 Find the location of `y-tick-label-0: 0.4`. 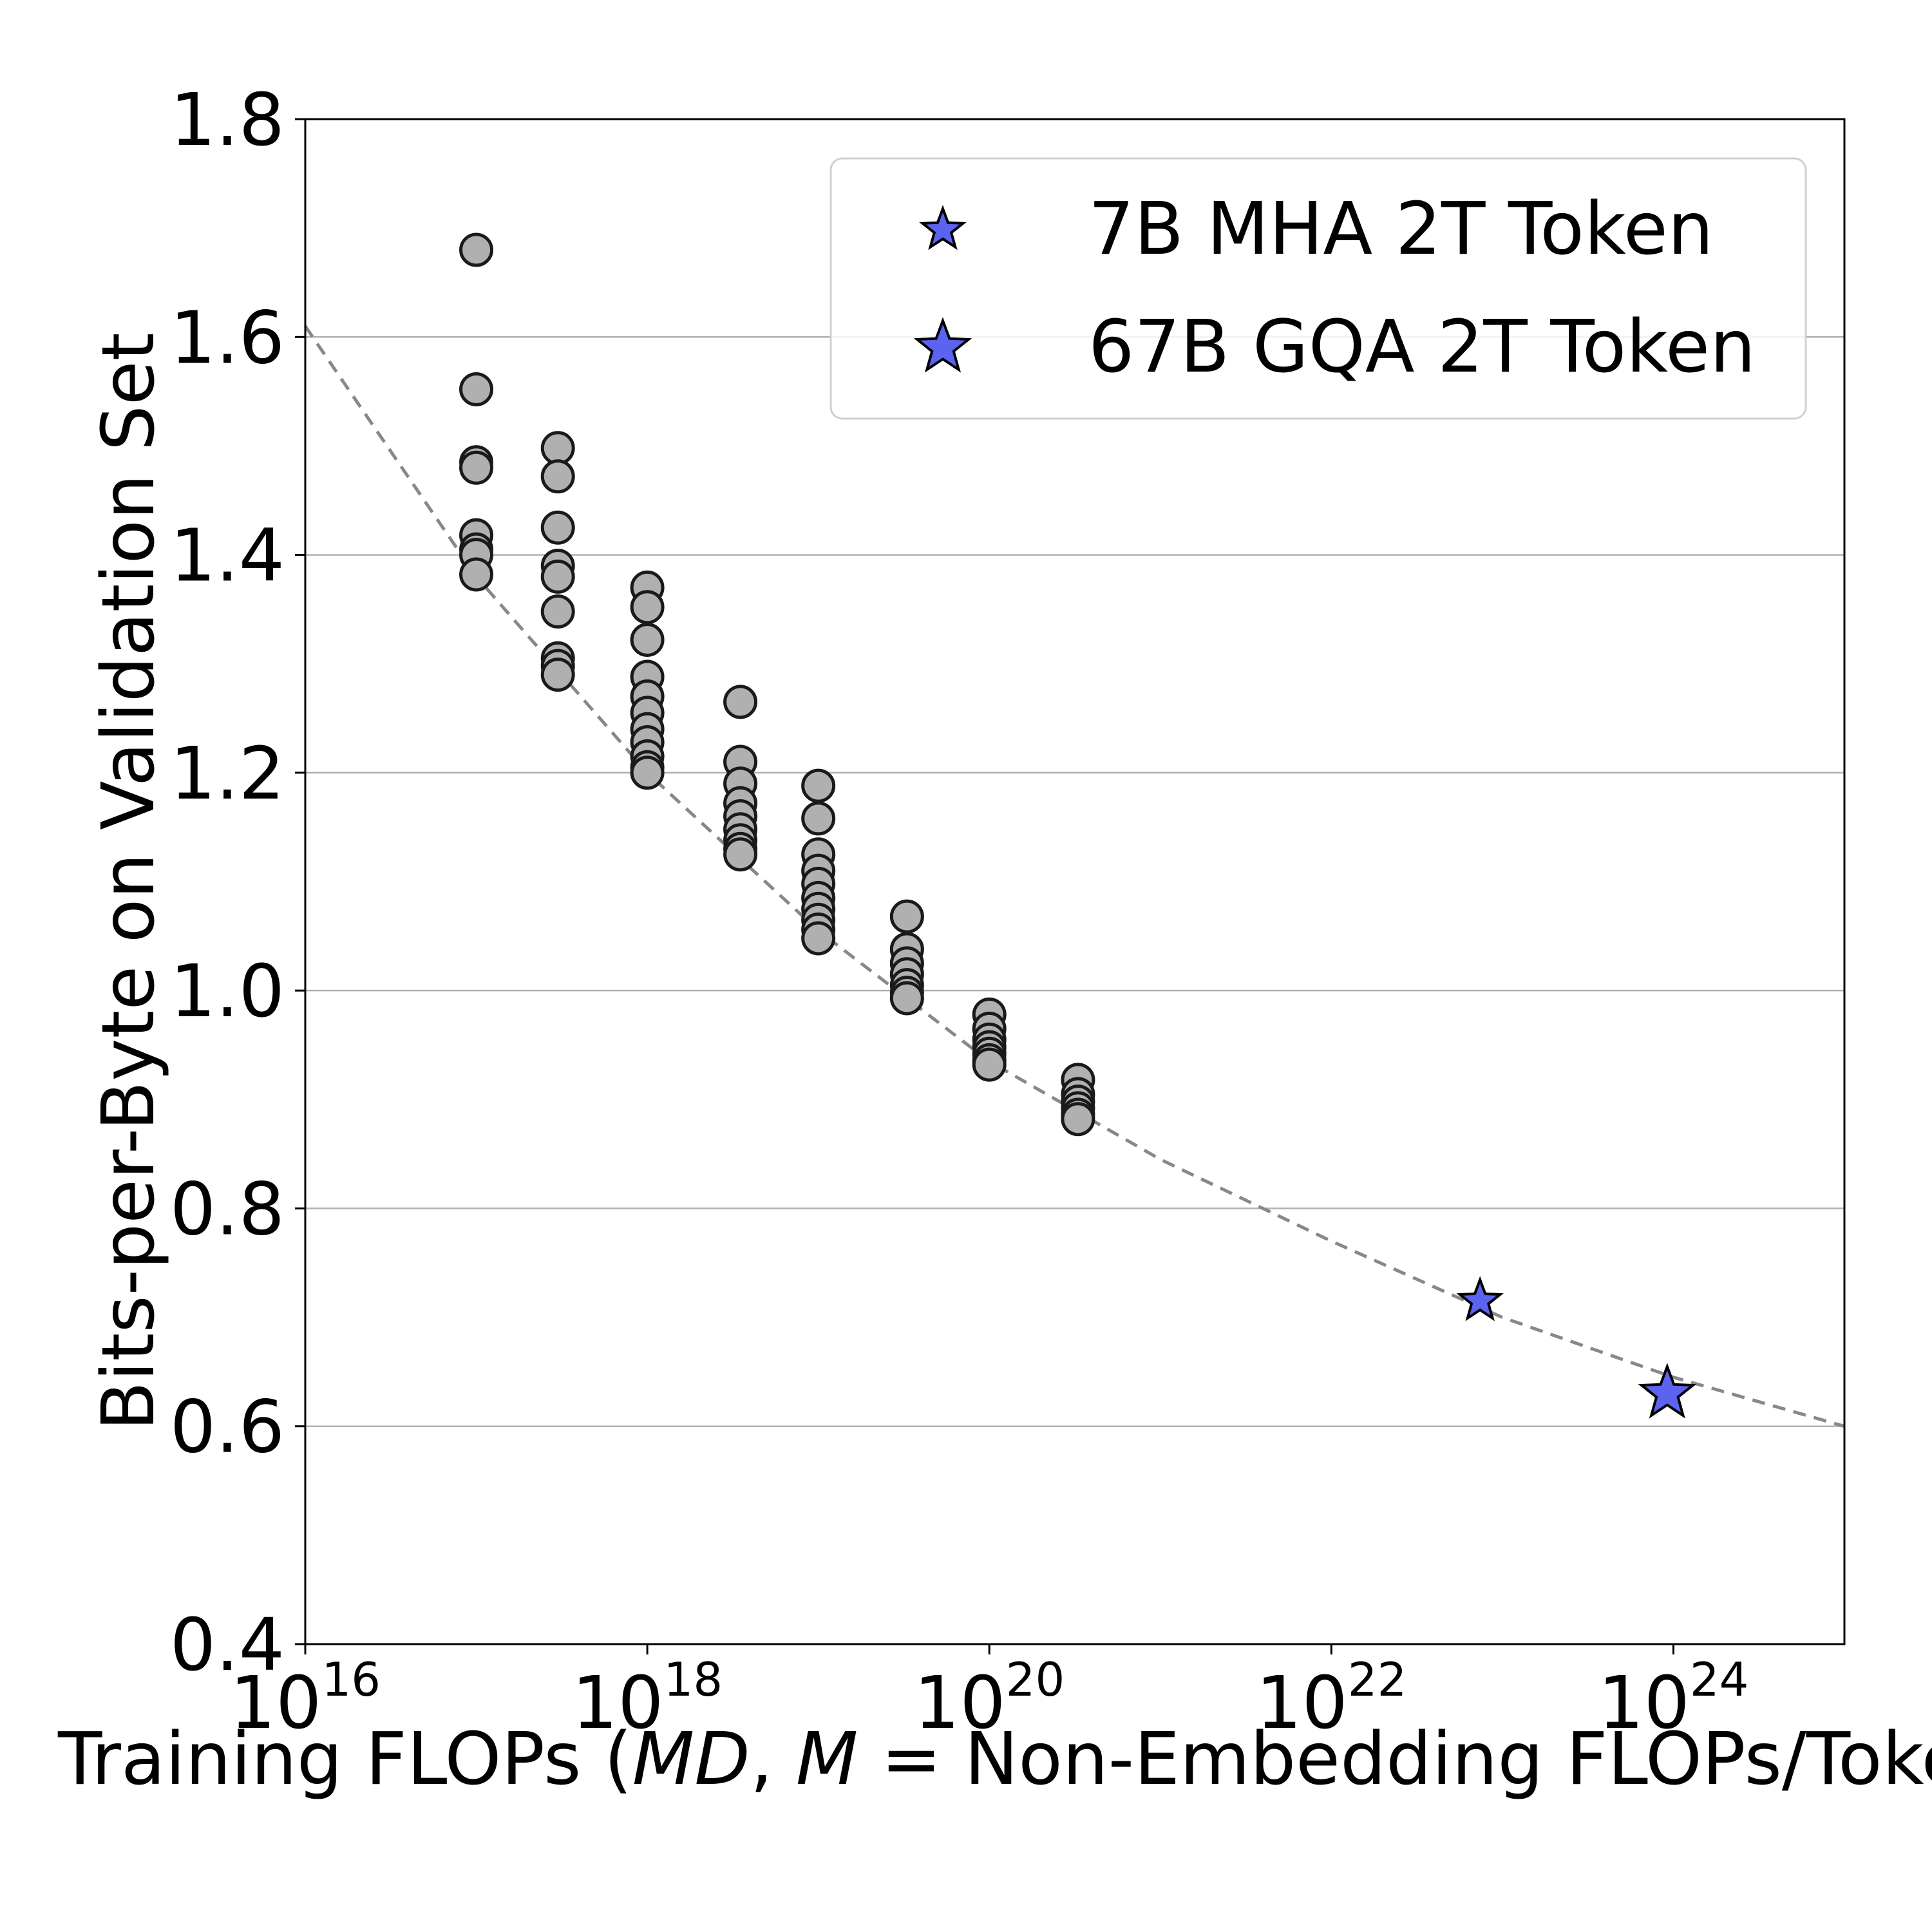

y-tick-label-0: 0.4 is located at coordinates (227, 1645).